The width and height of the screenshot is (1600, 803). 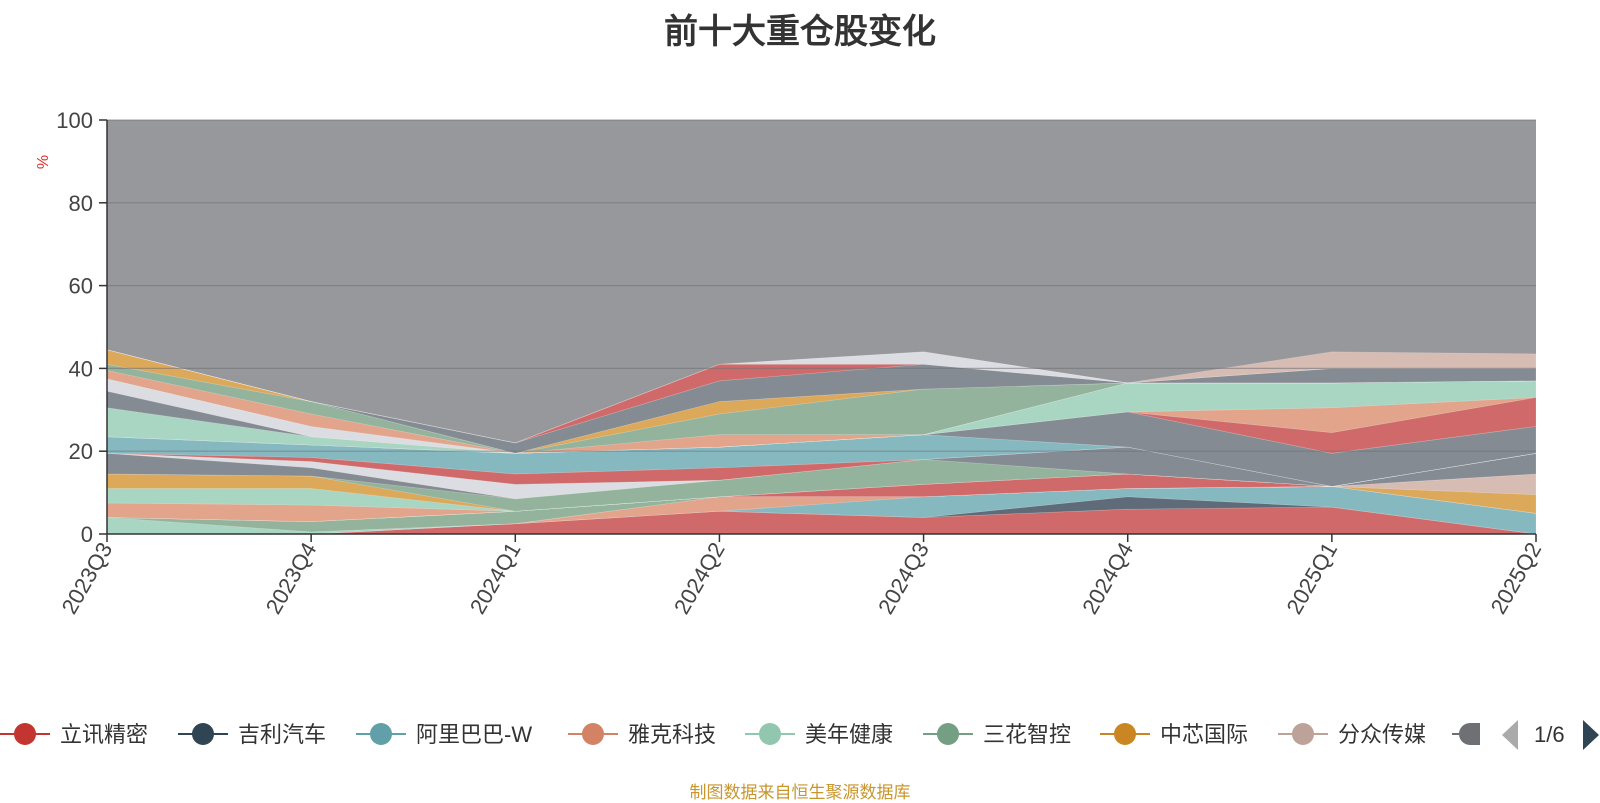 What do you see at coordinates (87, 578) in the screenshot?
I see `x-tick-label: 2023Q3` at bounding box center [87, 578].